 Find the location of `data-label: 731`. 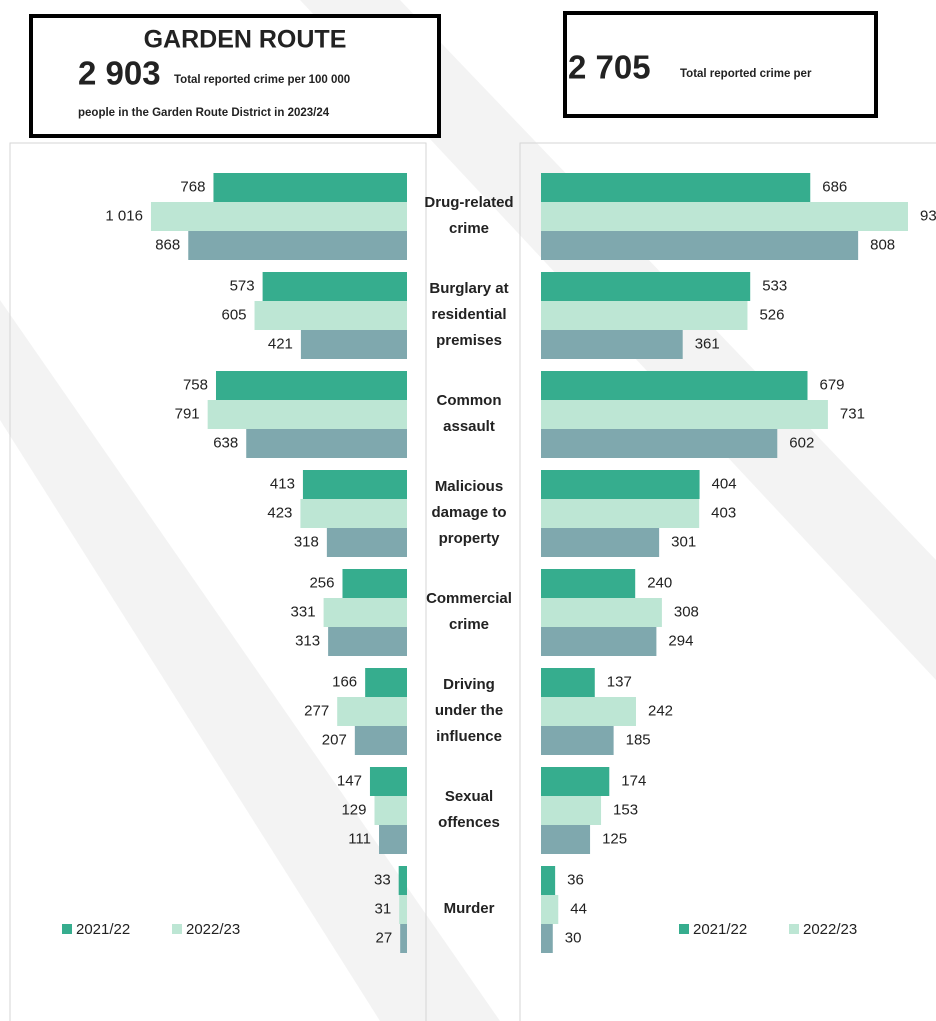

data-label: 731 is located at coordinates (852, 413).